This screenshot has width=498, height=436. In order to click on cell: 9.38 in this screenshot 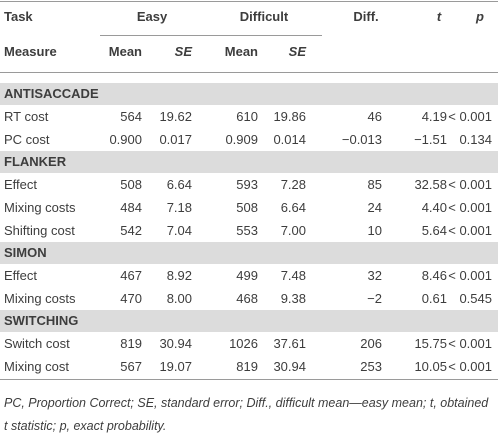, I will do `click(293, 298)`.